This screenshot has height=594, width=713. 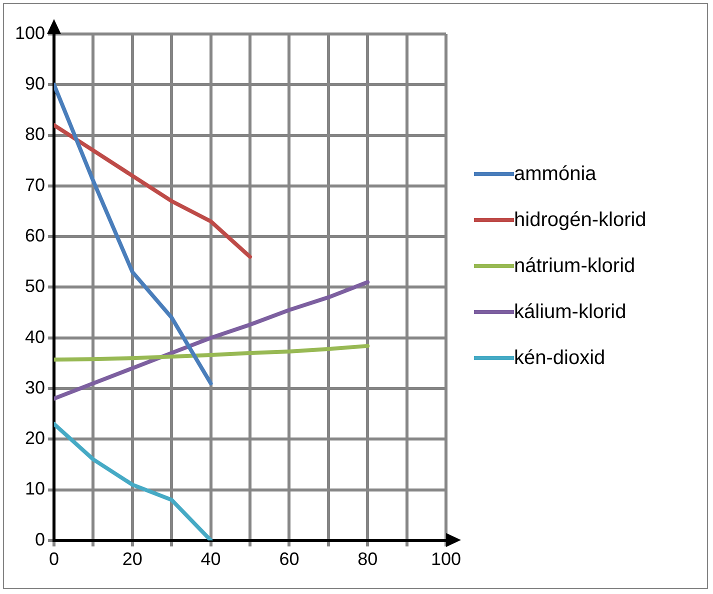 What do you see at coordinates (132, 559) in the screenshot?
I see `x-tick-label: 20` at bounding box center [132, 559].